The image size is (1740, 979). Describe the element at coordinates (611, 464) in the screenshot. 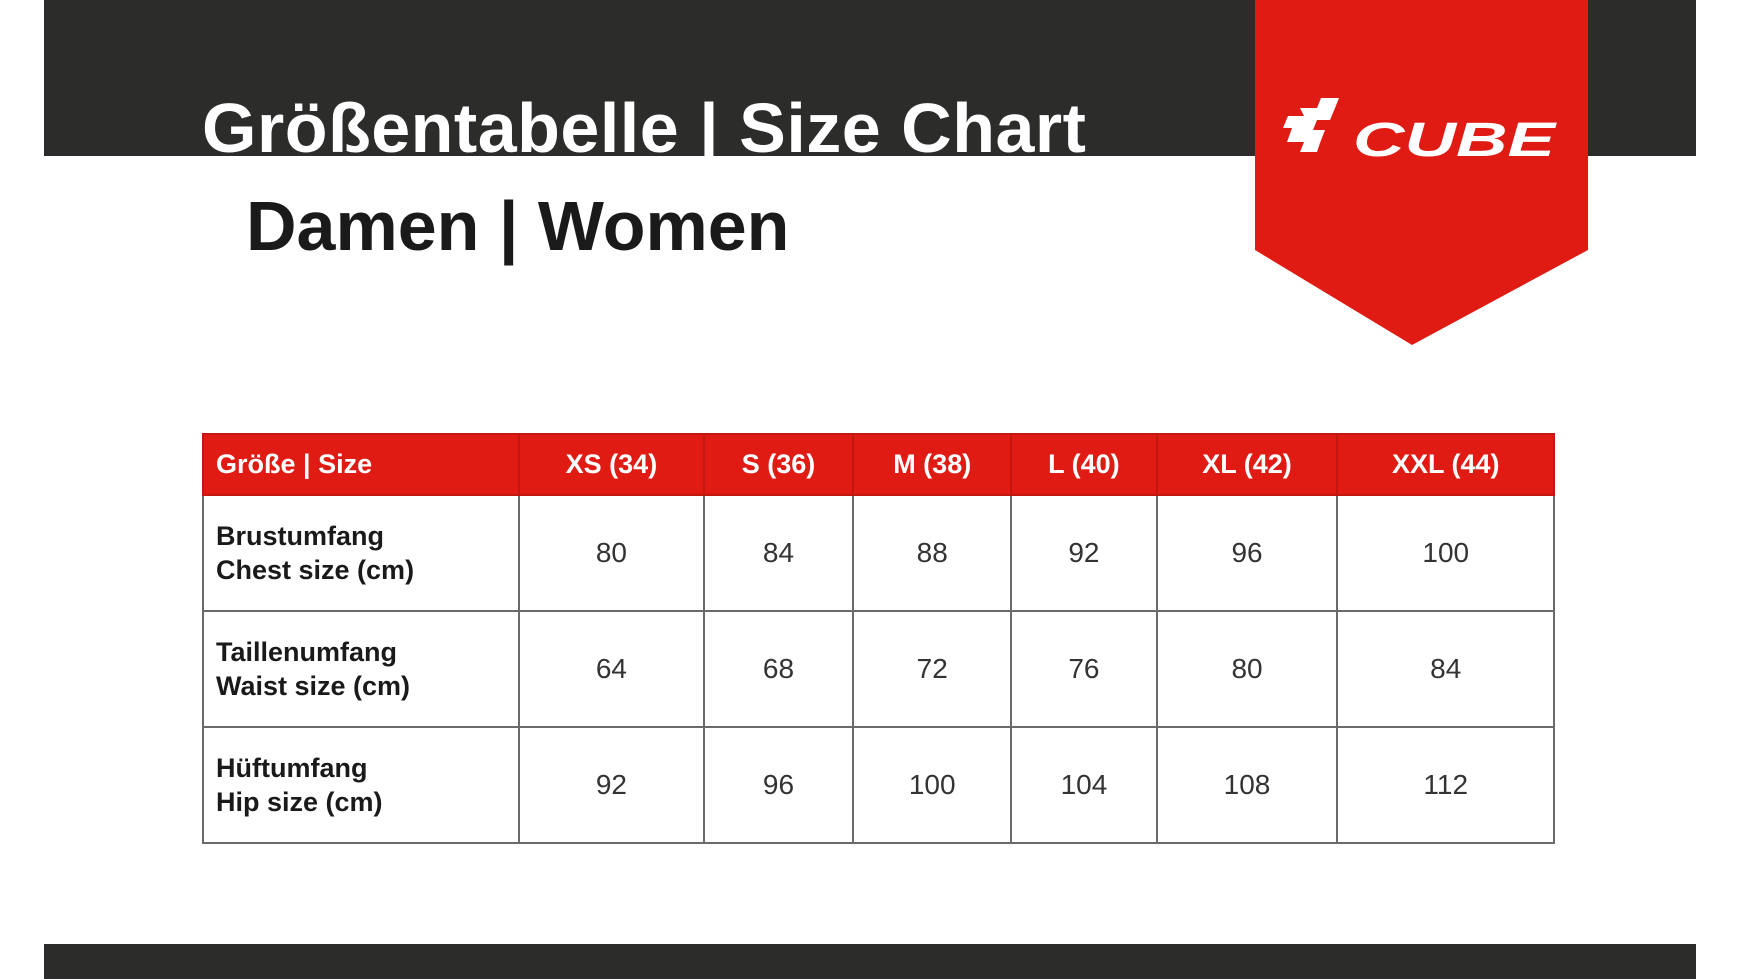

I see `column-header: XS (34)` at that location.